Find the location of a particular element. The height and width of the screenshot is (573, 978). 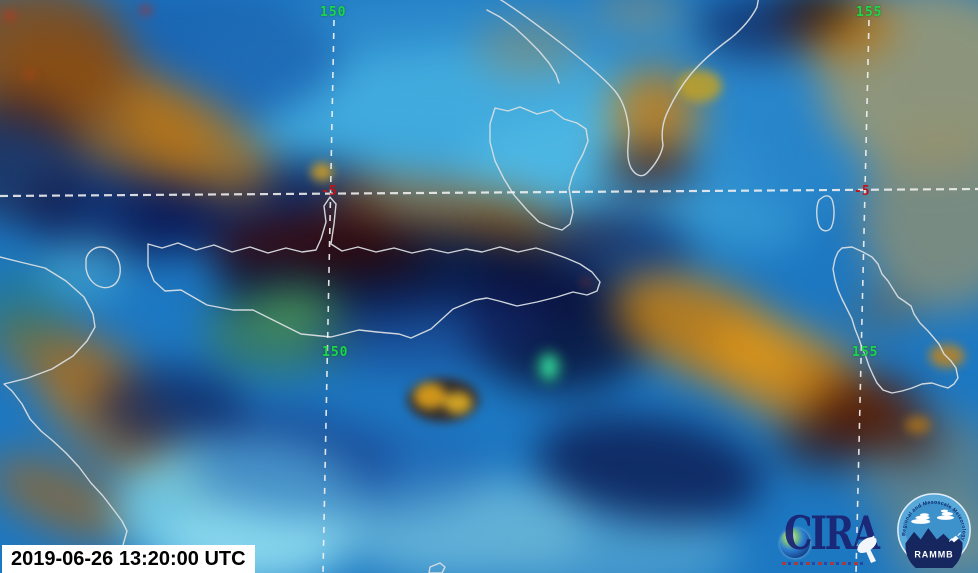

coastline-umboi-island is located at coordinates (103, 267).